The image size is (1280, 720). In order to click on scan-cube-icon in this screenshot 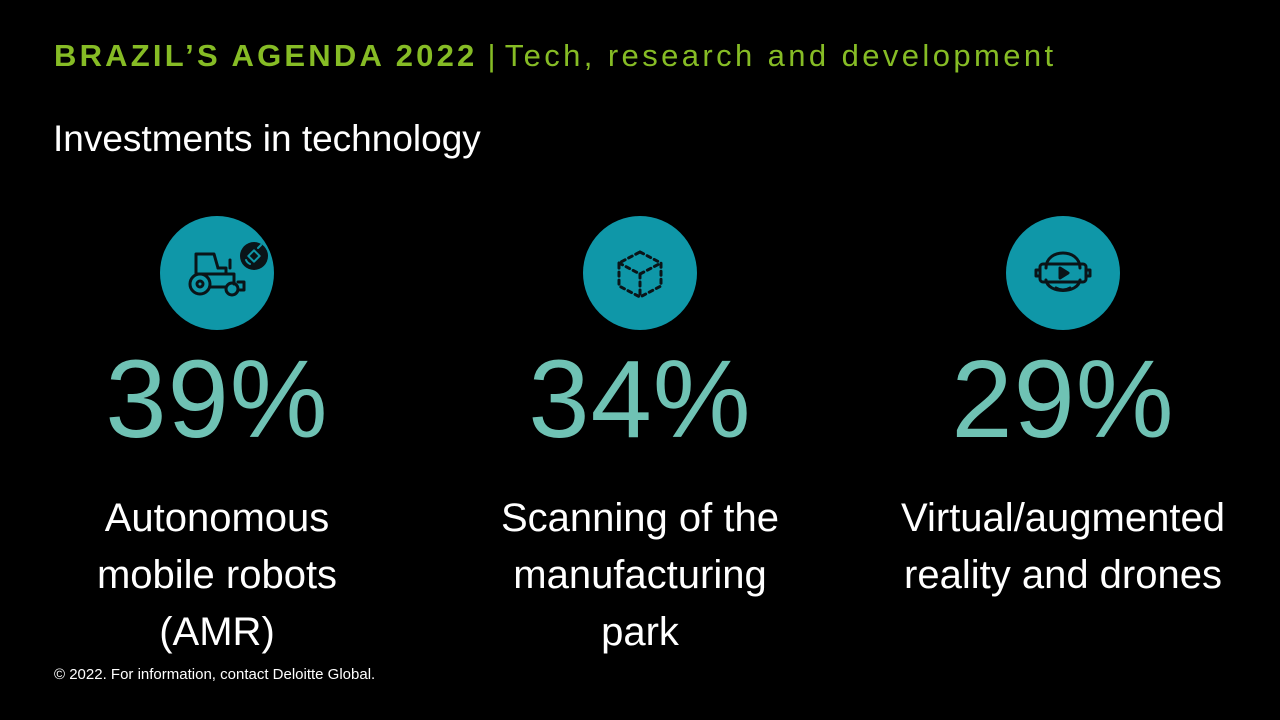, I will do `click(640, 273)`.